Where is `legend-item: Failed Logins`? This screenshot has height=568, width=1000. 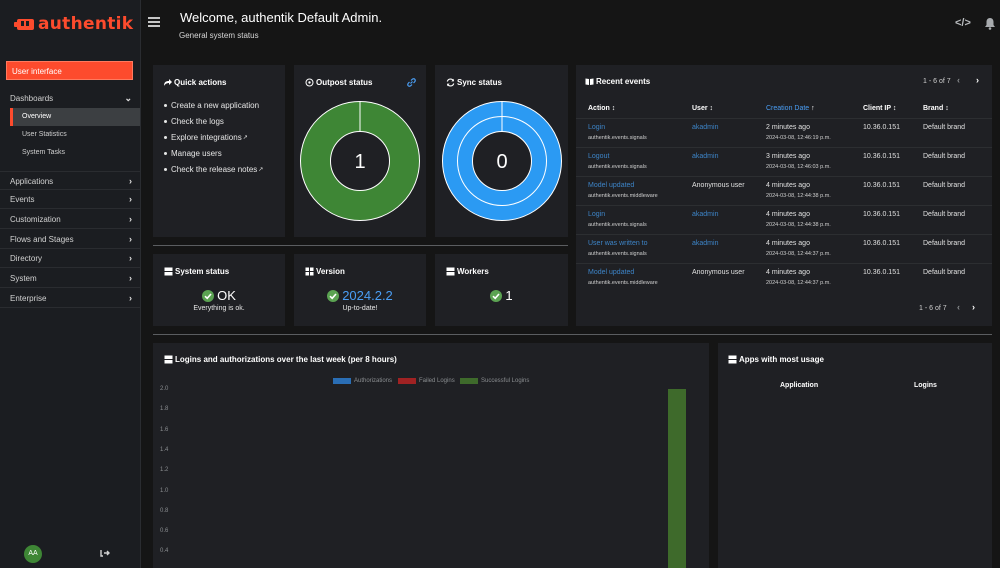 legend-item: Failed Logins is located at coordinates (426, 381).